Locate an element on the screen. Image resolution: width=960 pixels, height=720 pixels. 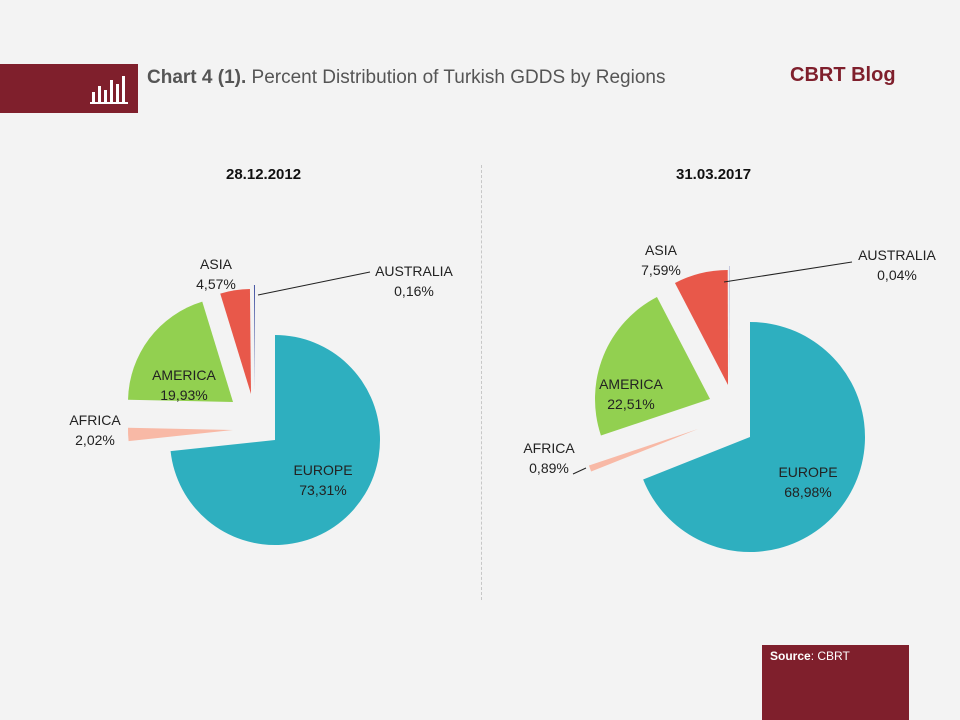
chart-1-value-australia: 0,16% is located at coordinates (414, 291).